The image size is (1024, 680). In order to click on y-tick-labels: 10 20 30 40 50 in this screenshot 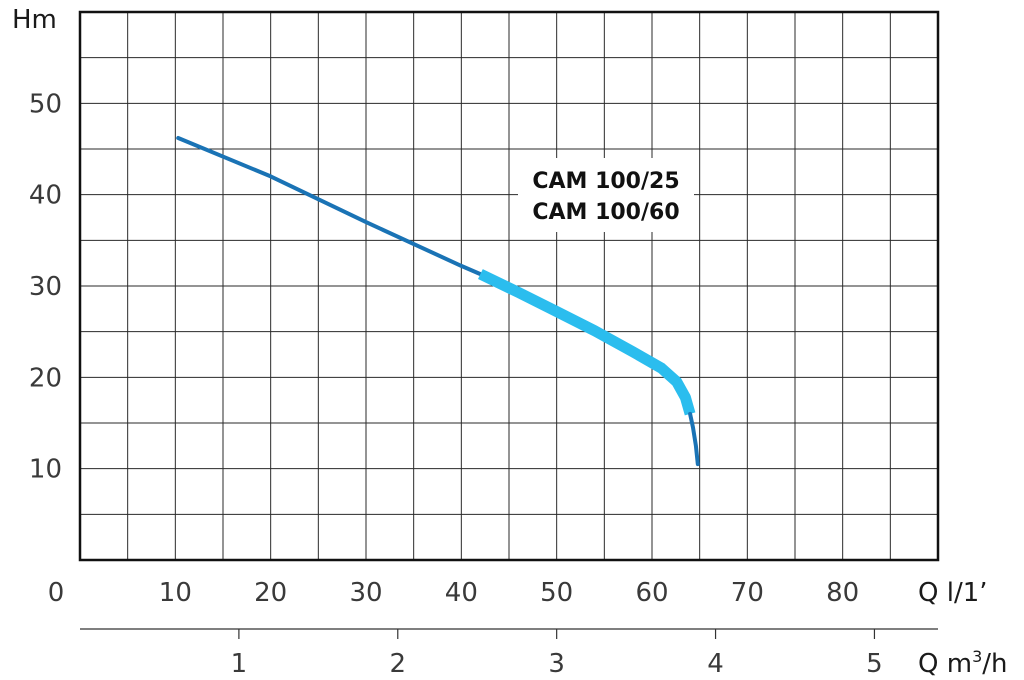, I will do `click(45, 286)`.